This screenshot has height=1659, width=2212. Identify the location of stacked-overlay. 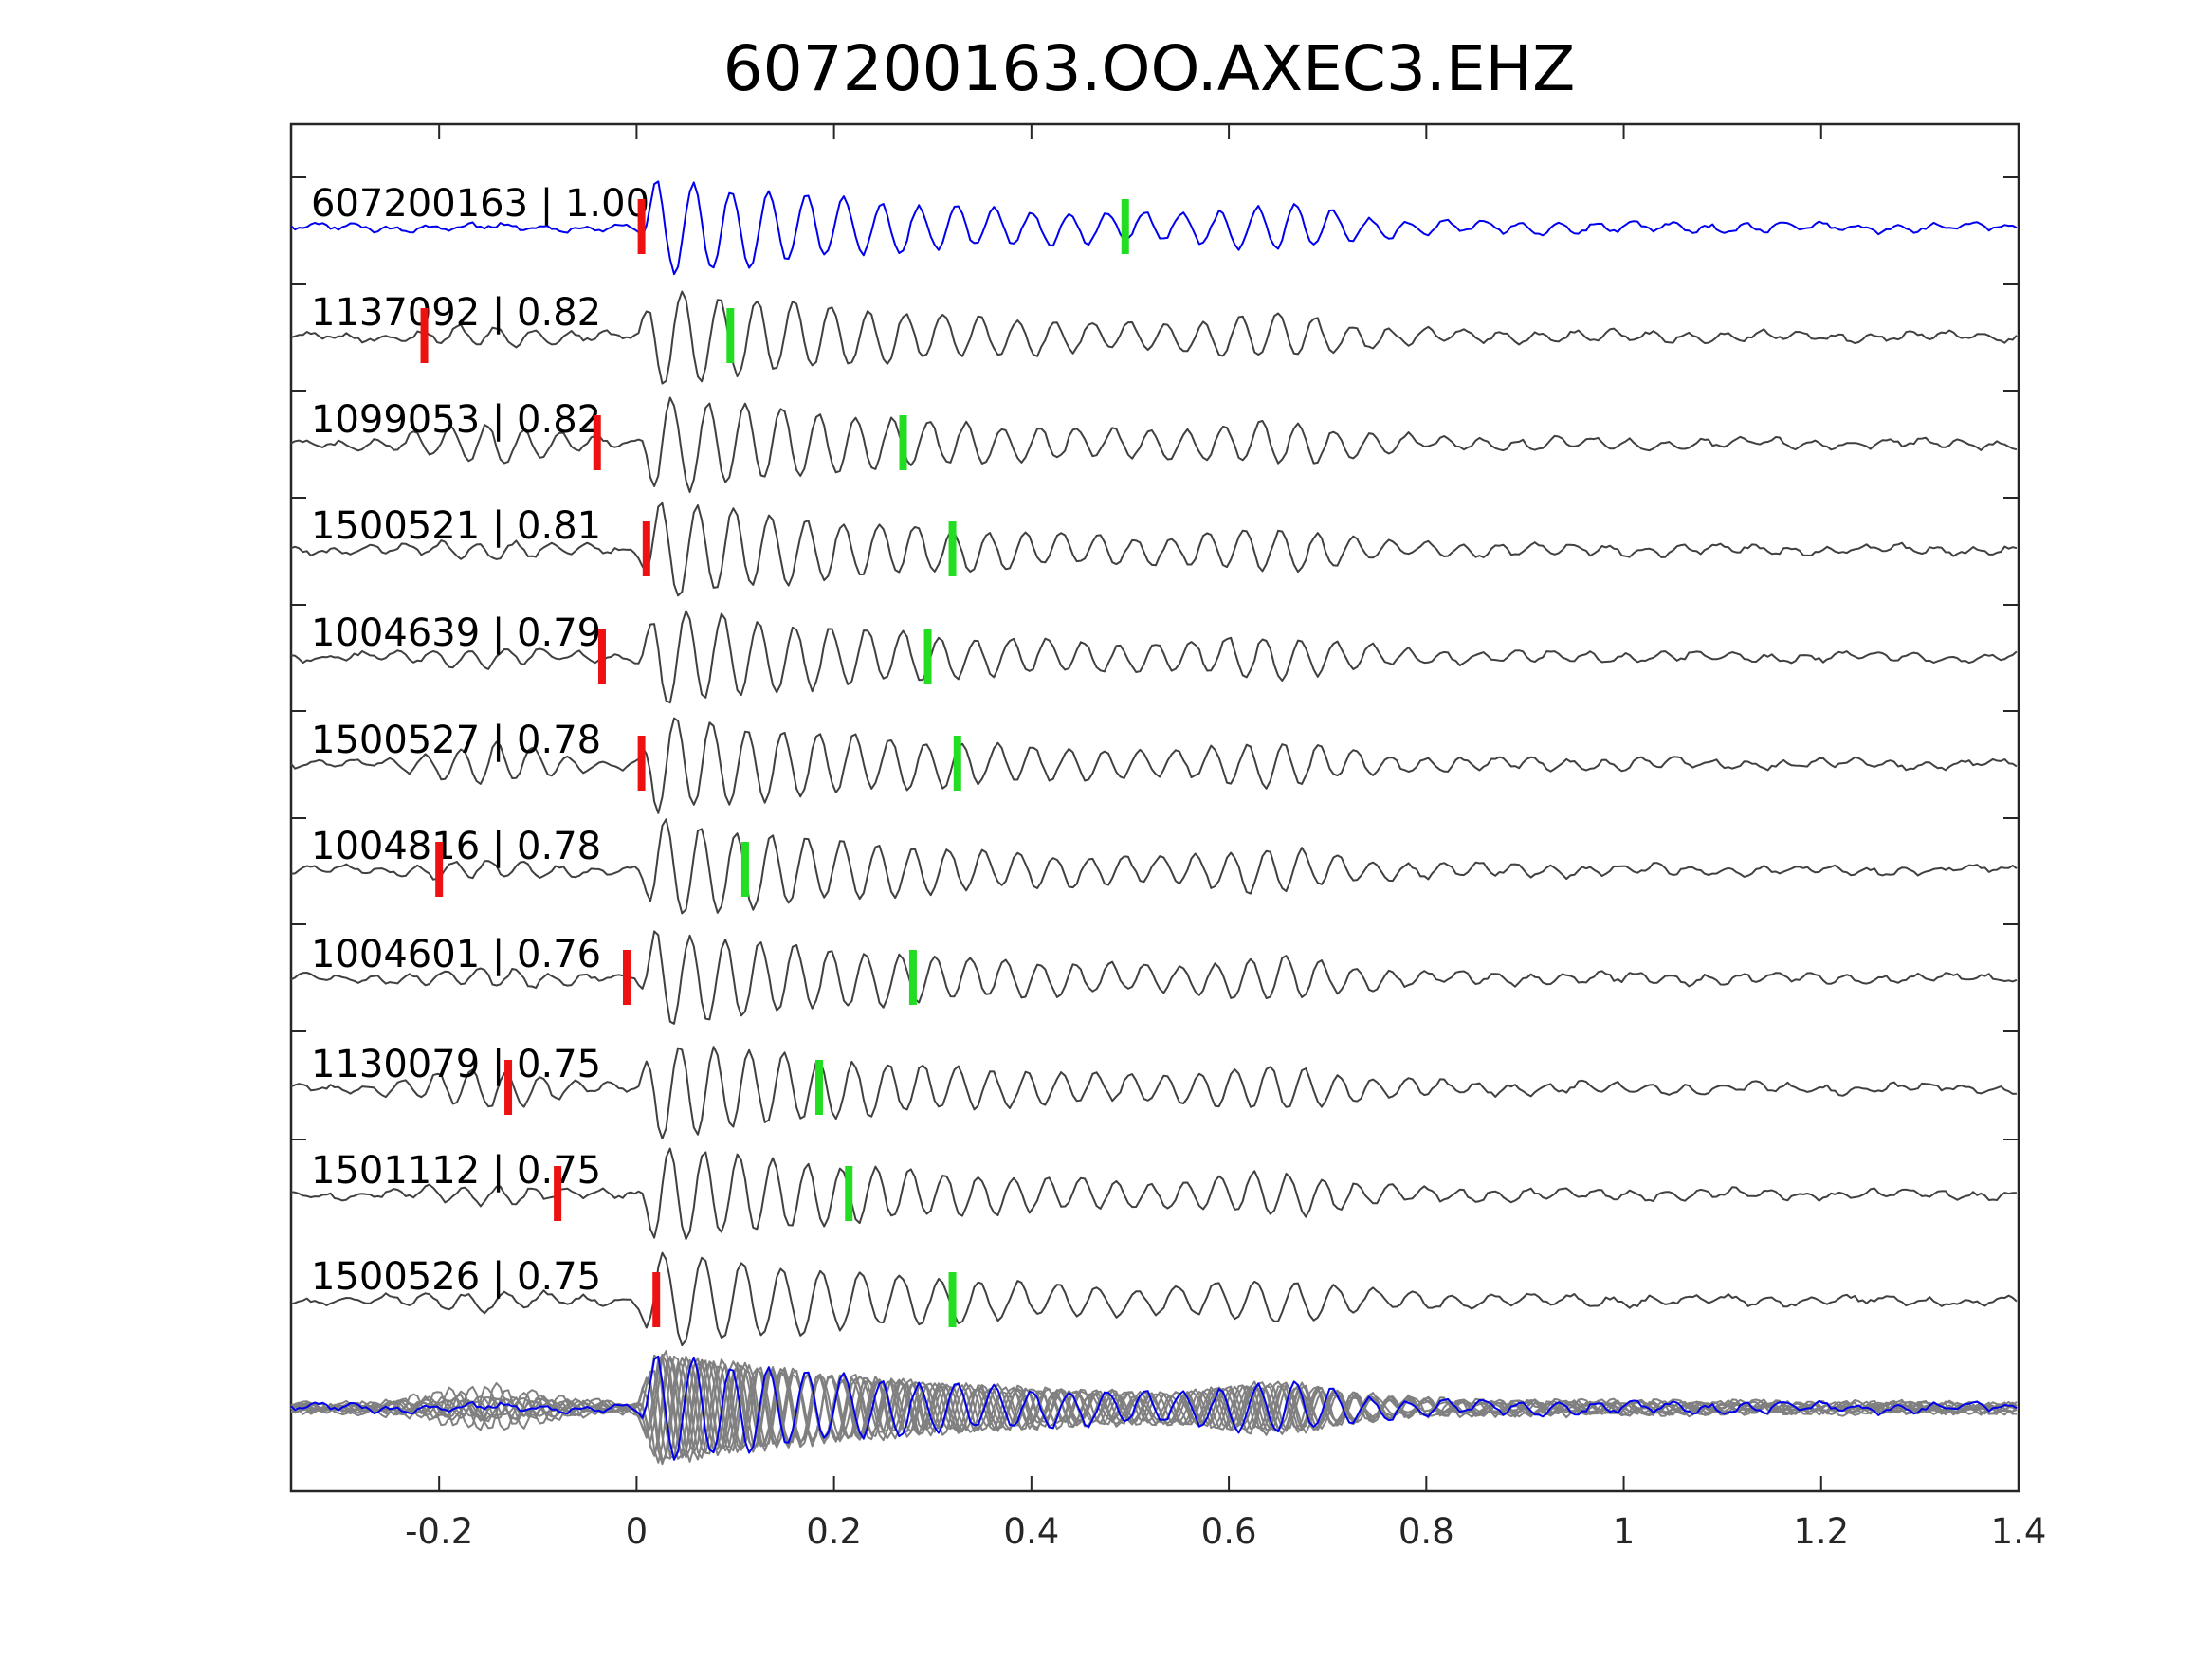
(1154, 1408).